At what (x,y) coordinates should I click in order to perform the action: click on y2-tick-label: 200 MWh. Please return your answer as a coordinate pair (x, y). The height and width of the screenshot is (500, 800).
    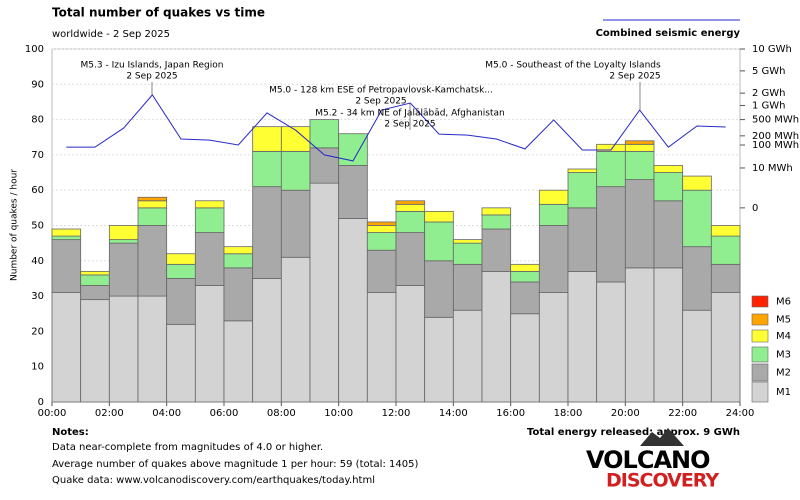
    Looking at the image, I should click on (775, 136).